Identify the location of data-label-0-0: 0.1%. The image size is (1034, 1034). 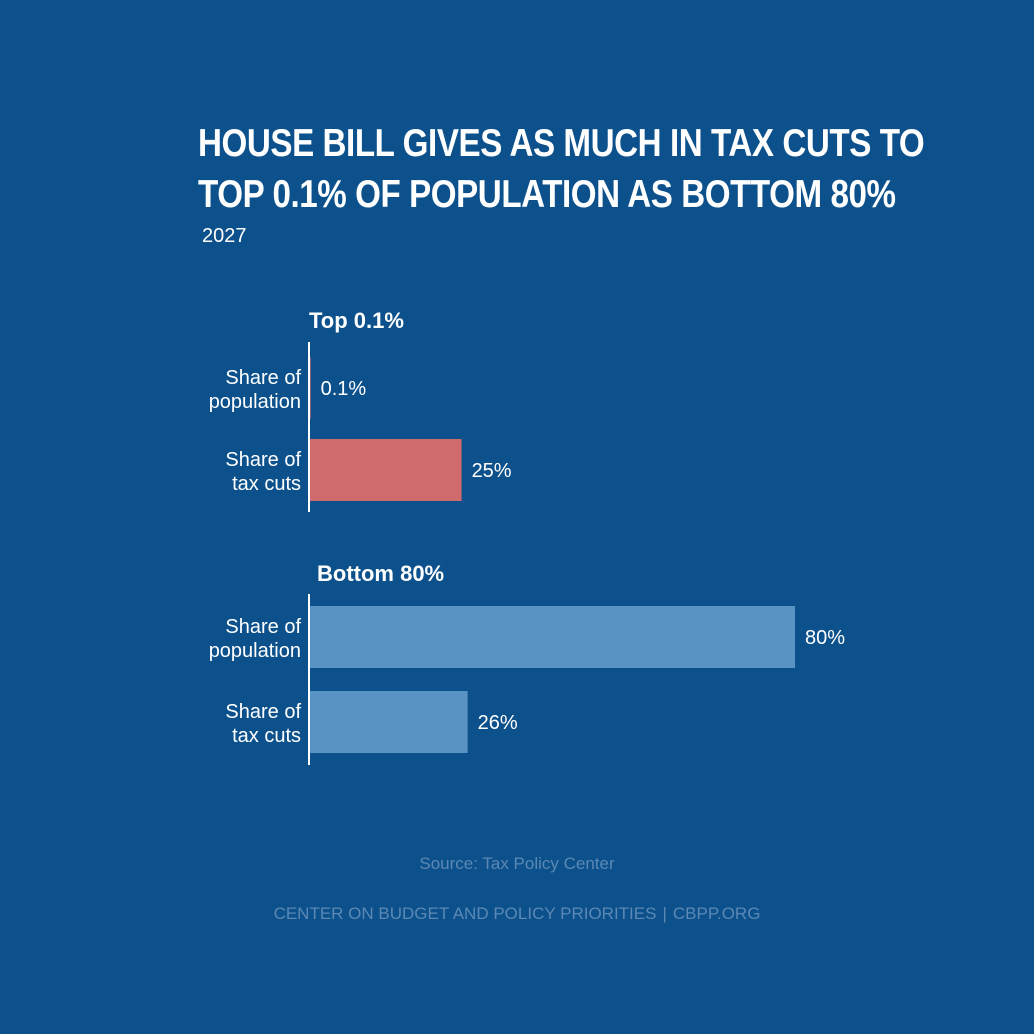
(344, 389).